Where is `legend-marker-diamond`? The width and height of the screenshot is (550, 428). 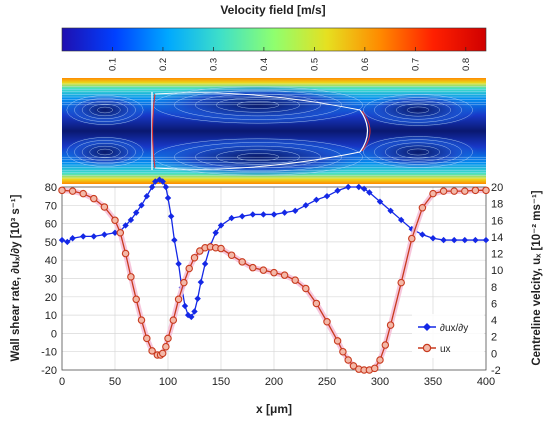
legend-marker-diamond is located at coordinates (427, 327).